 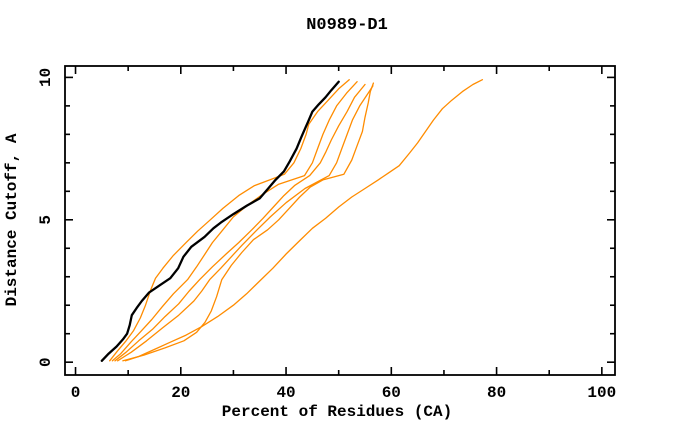 I want to click on y-tick-label: 10, so click(x=46, y=77).